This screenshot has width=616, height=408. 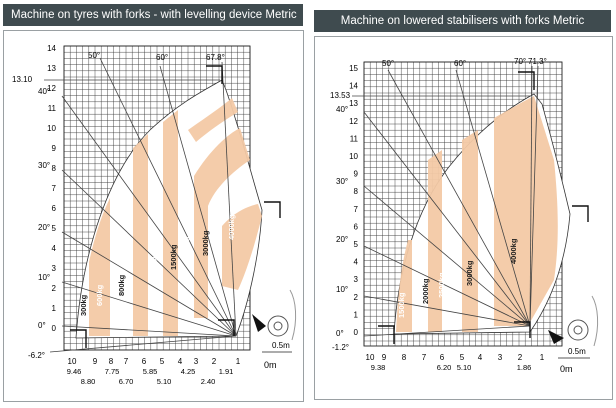 I want to click on y-special-label: 13.10, so click(x=22, y=79).